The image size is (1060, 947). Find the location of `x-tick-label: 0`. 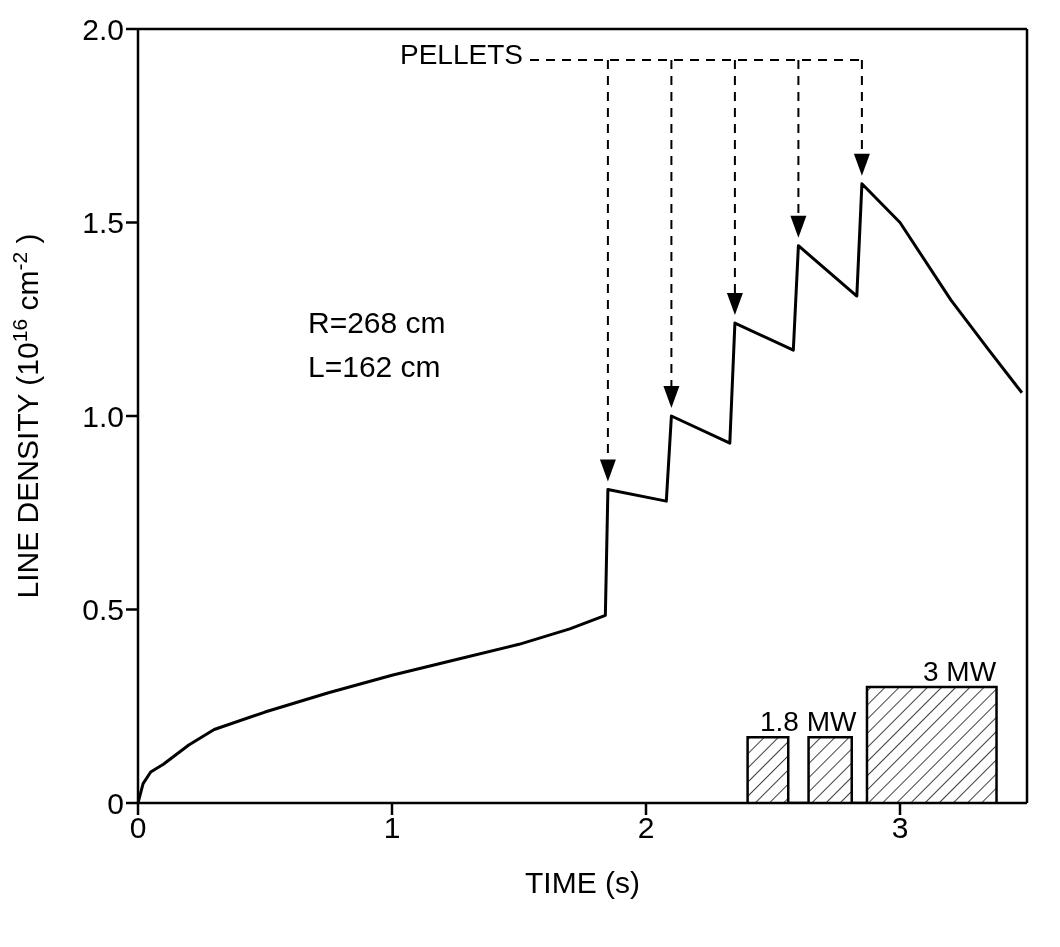

x-tick-label: 0 is located at coordinates (138, 828).